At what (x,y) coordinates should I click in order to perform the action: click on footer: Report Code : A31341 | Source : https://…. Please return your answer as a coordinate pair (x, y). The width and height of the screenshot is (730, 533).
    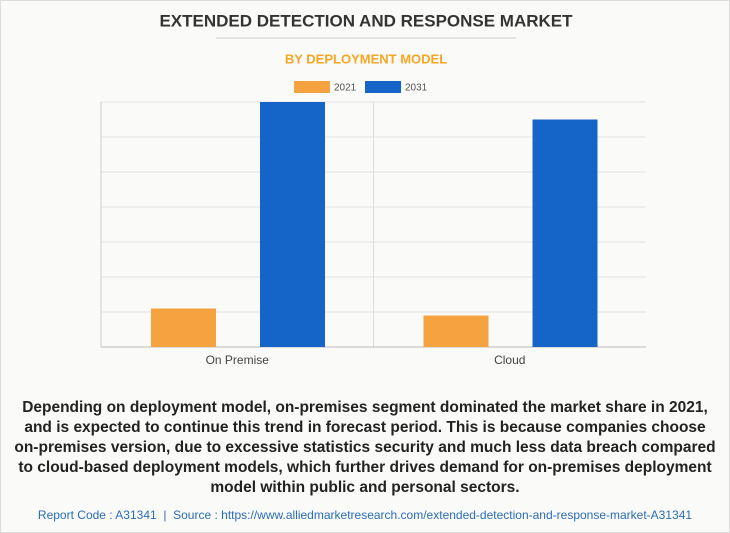
    Looking at the image, I should click on (365, 515).